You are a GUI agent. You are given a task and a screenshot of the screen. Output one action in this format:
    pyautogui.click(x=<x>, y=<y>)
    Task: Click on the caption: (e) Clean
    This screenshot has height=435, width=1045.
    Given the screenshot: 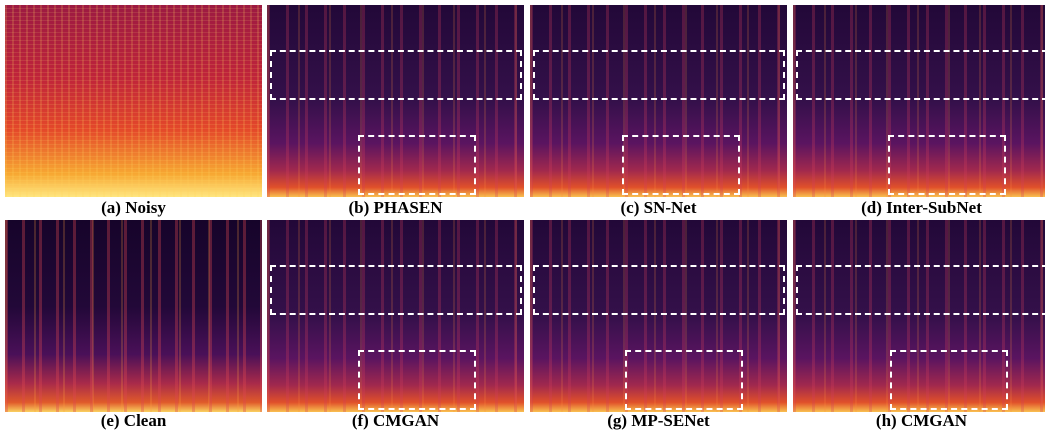 What is the action you would take?
    pyautogui.click(x=133, y=420)
    